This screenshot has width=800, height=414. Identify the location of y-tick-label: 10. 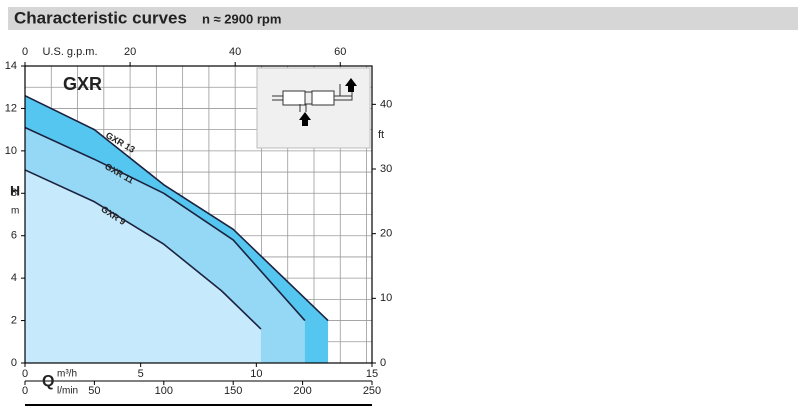
(11, 151).